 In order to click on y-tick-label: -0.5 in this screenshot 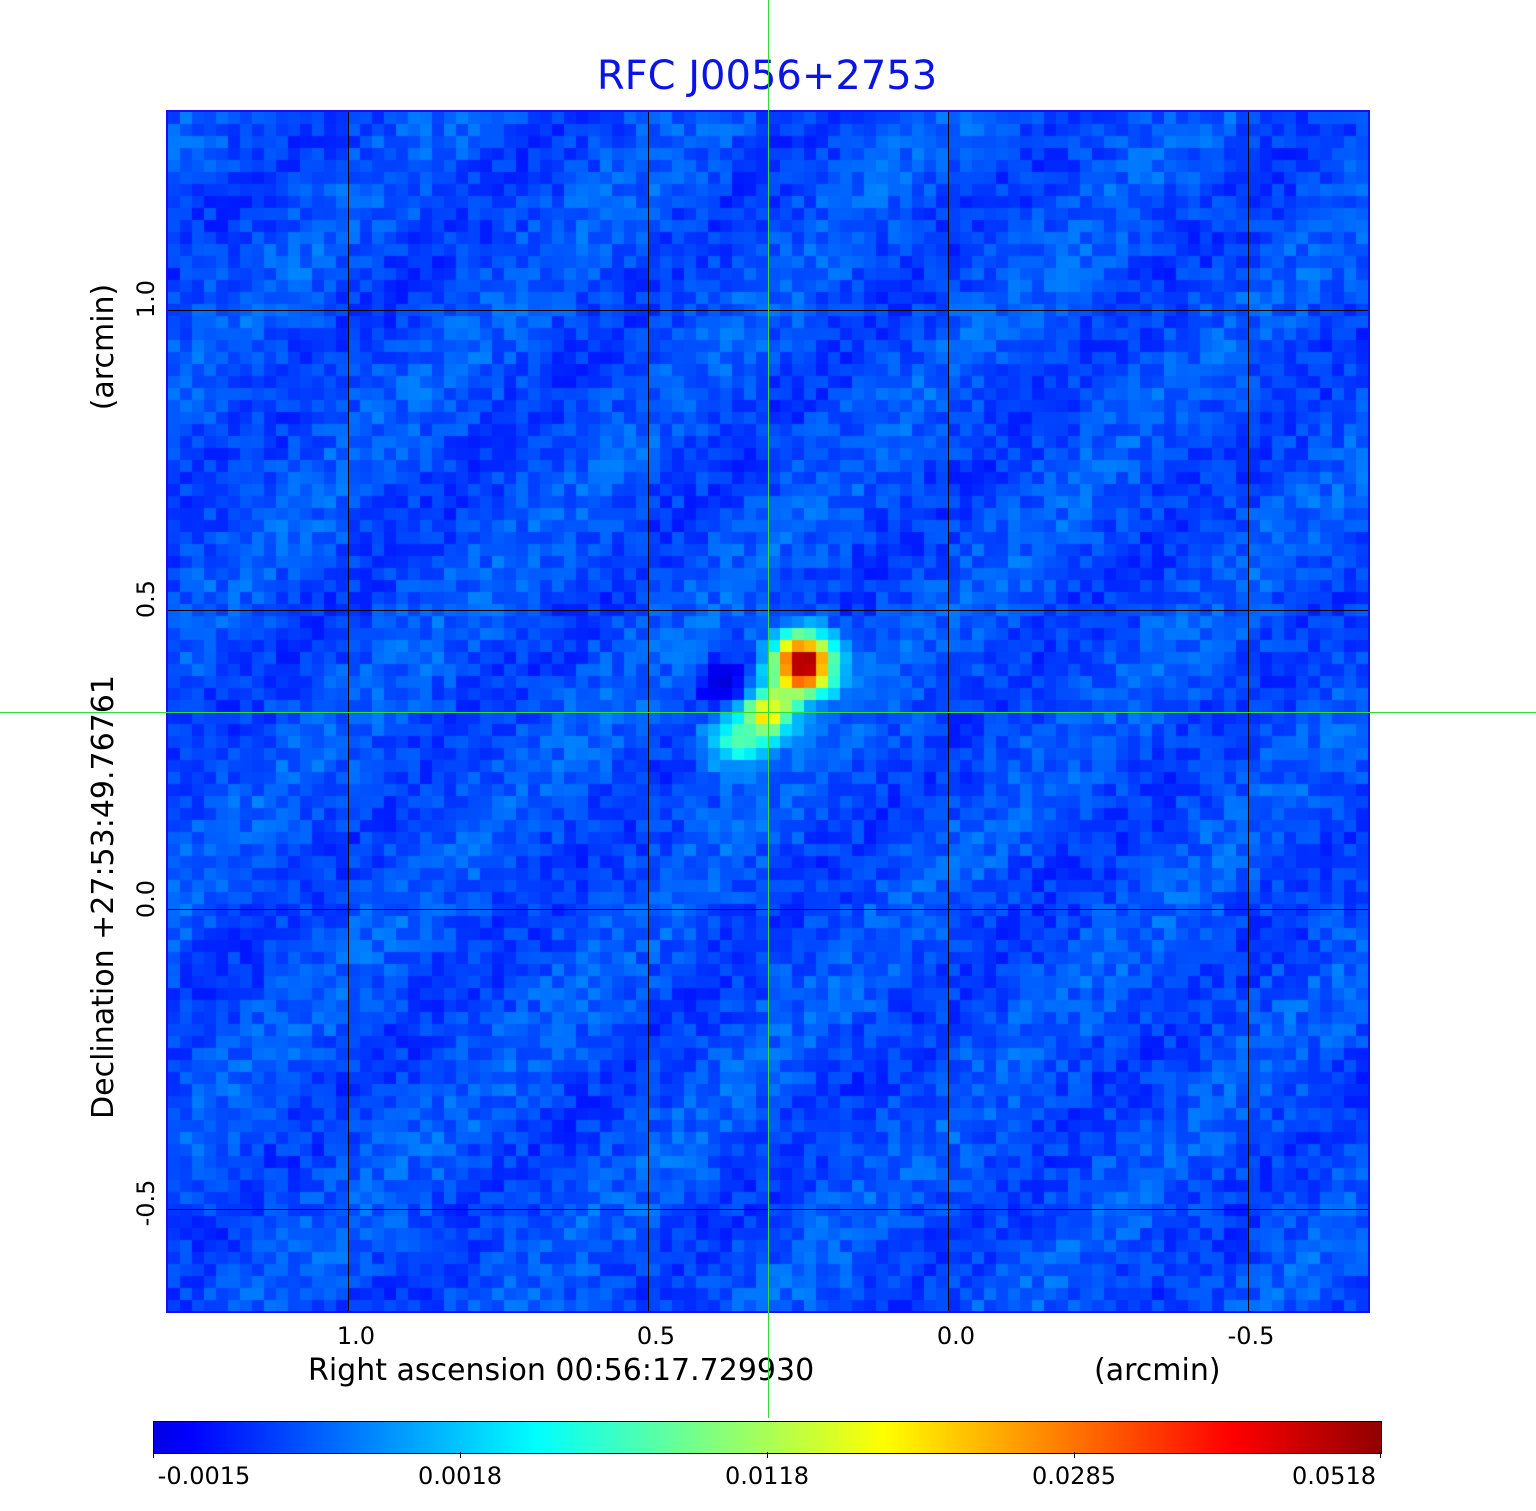, I will do `click(146, 1203)`.